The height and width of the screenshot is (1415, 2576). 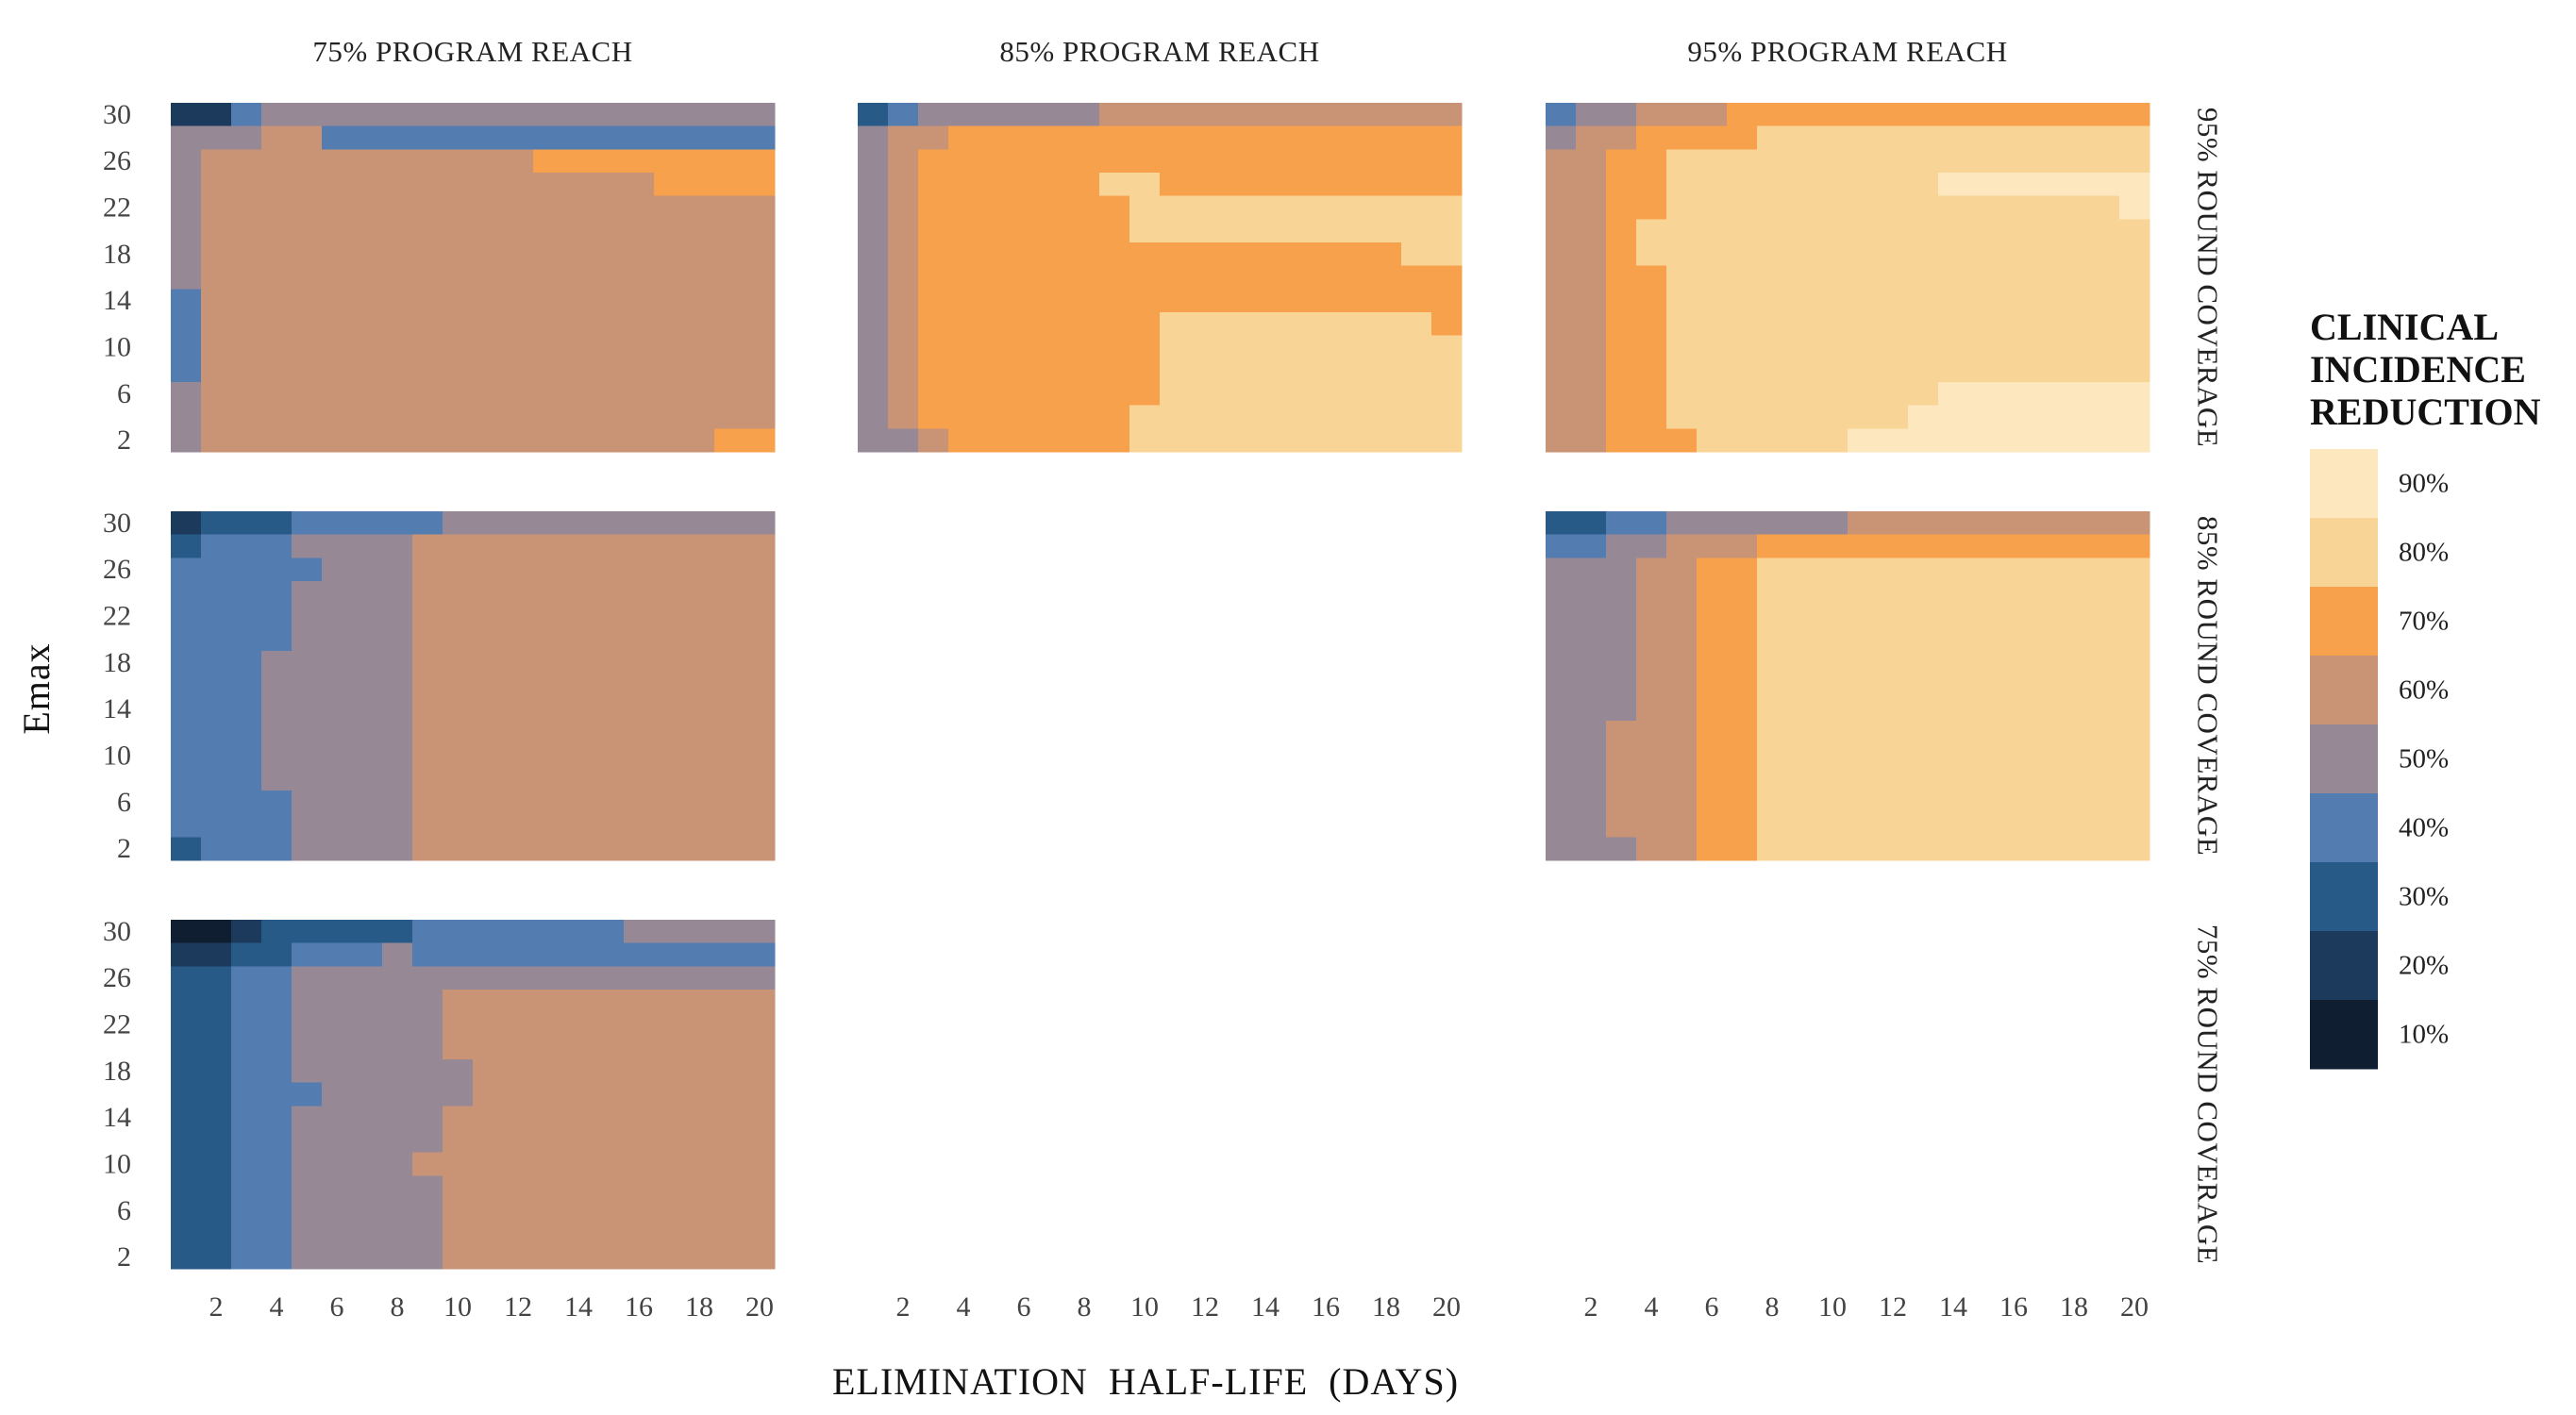 What do you see at coordinates (1145, 1381) in the screenshot?
I see `x-axis-title: ELIMINATION HALF-LIFE (DAYS)` at bounding box center [1145, 1381].